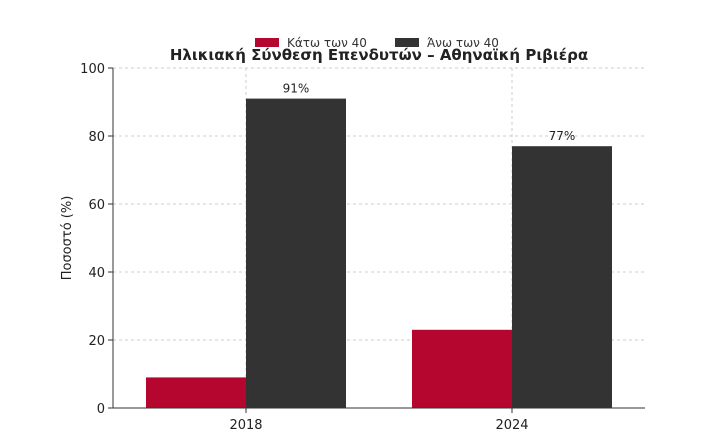 The height and width of the screenshot is (445, 706). What do you see at coordinates (562, 136) in the screenshot?
I see `data-label: 77%` at bounding box center [562, 136].